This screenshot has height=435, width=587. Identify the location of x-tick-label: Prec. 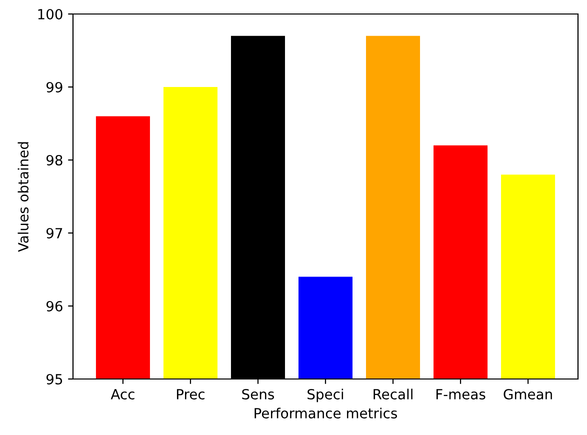
(190, 394).